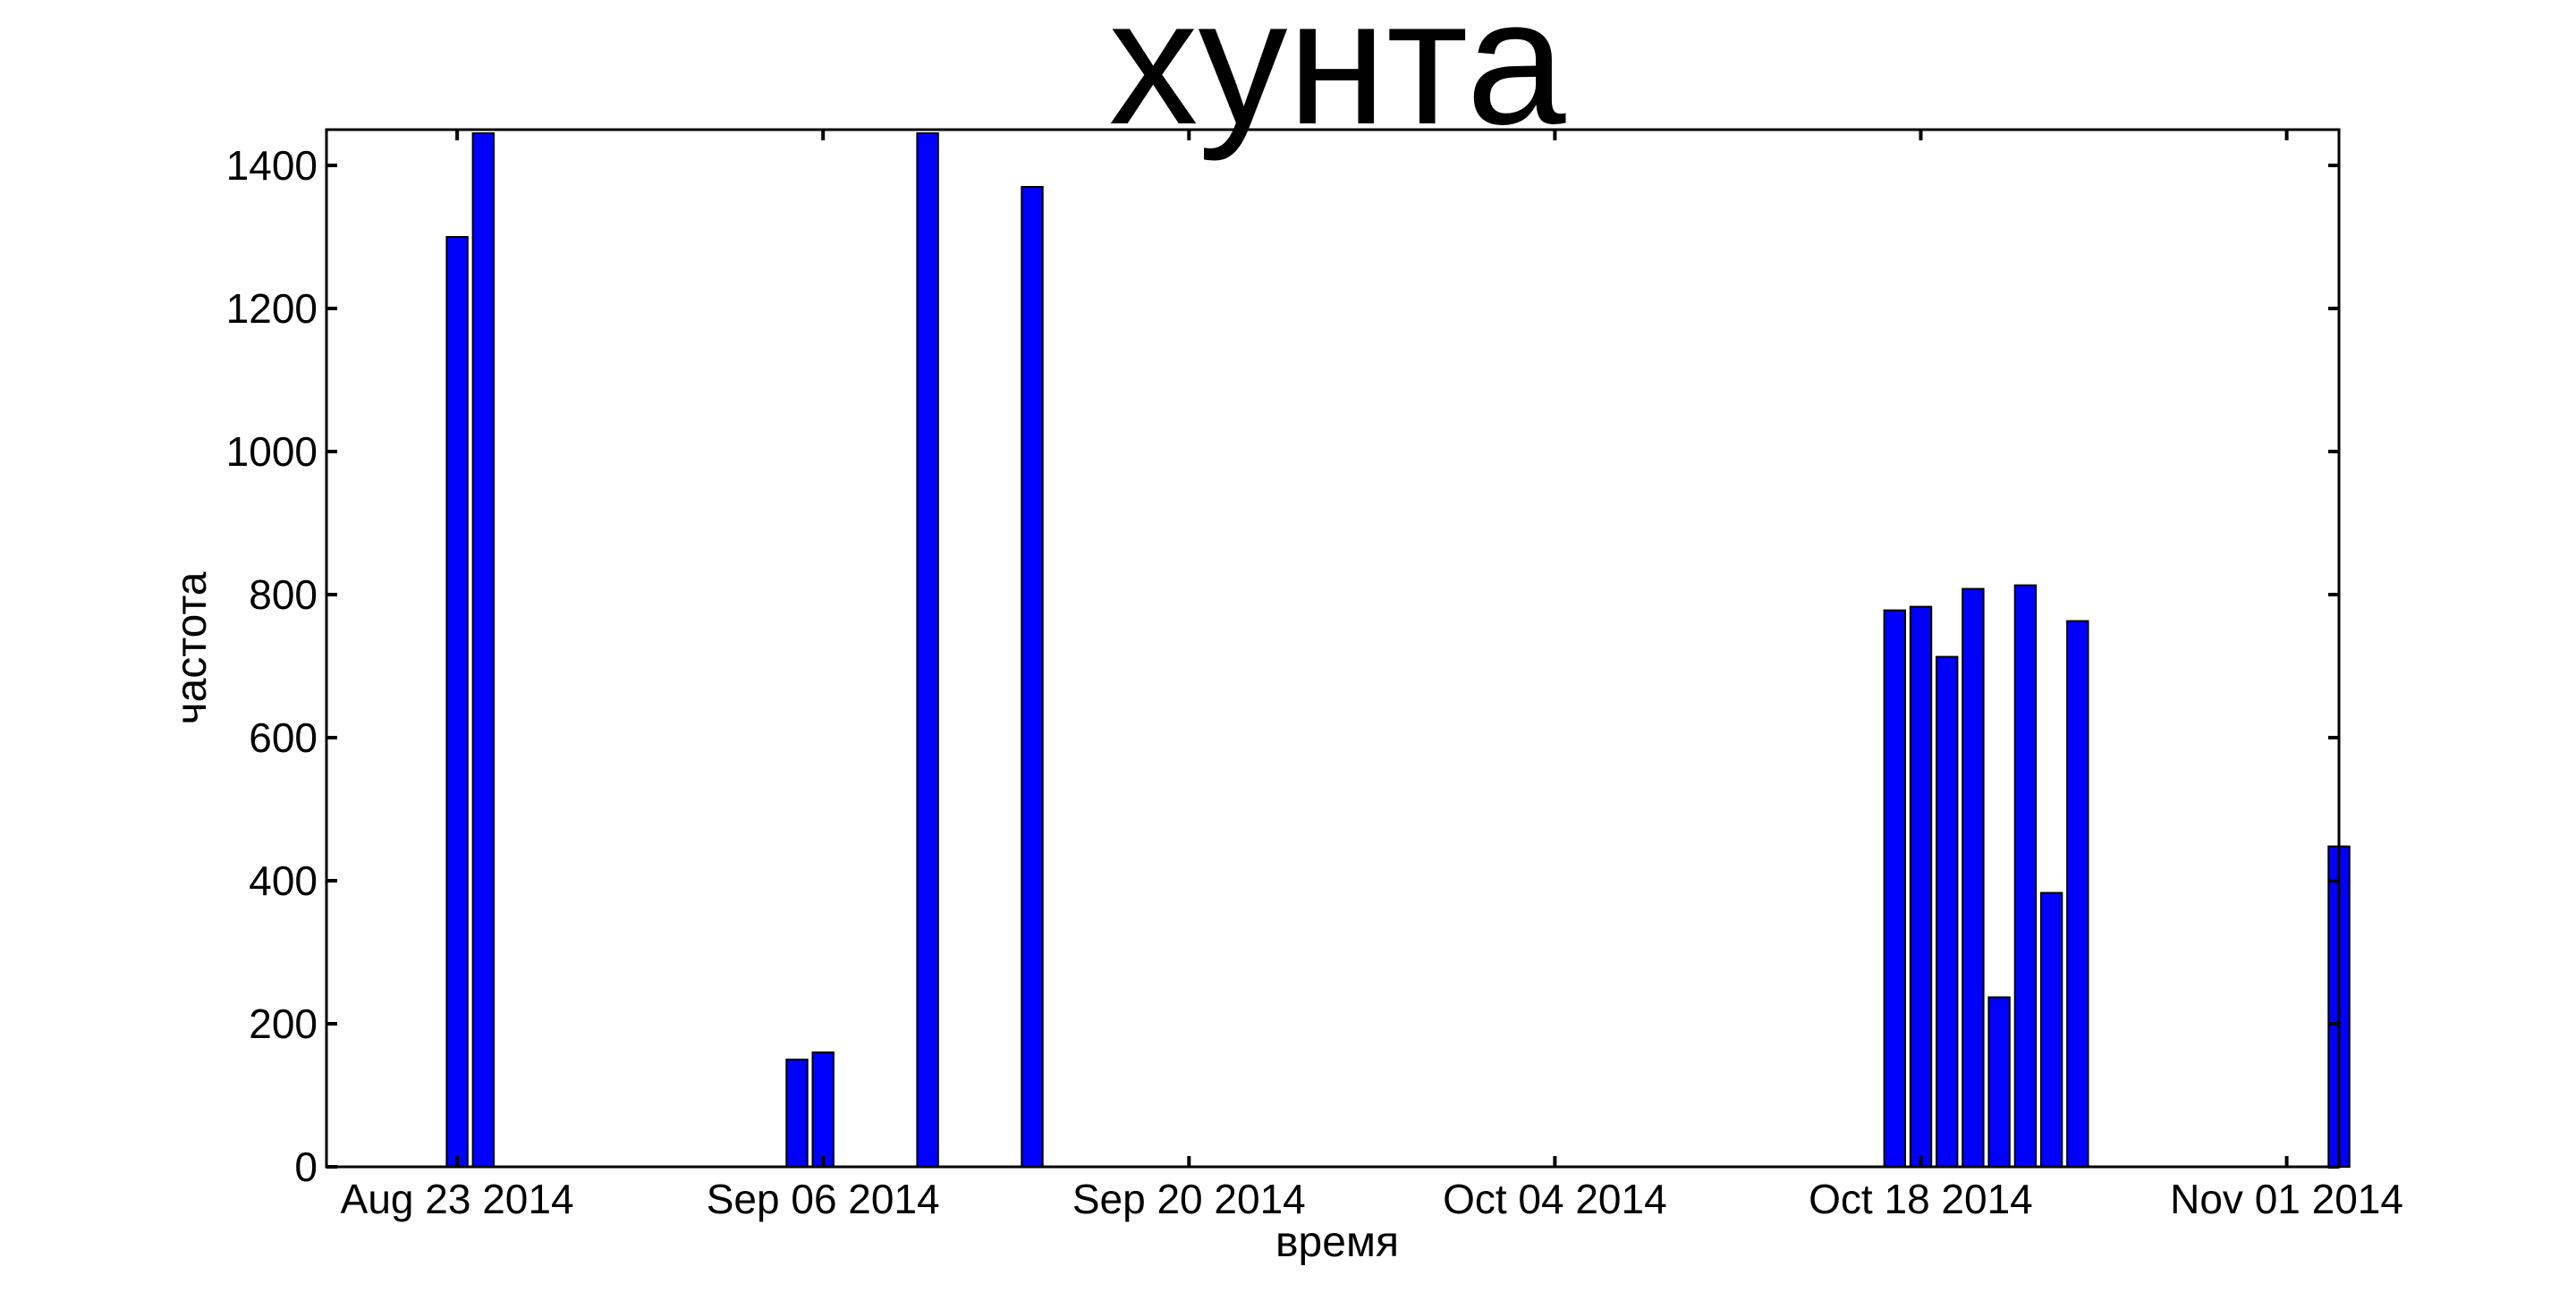 This screenshot has width=2576, height=1292. I want to click on y-tick-label: 600, so click(283, 737).